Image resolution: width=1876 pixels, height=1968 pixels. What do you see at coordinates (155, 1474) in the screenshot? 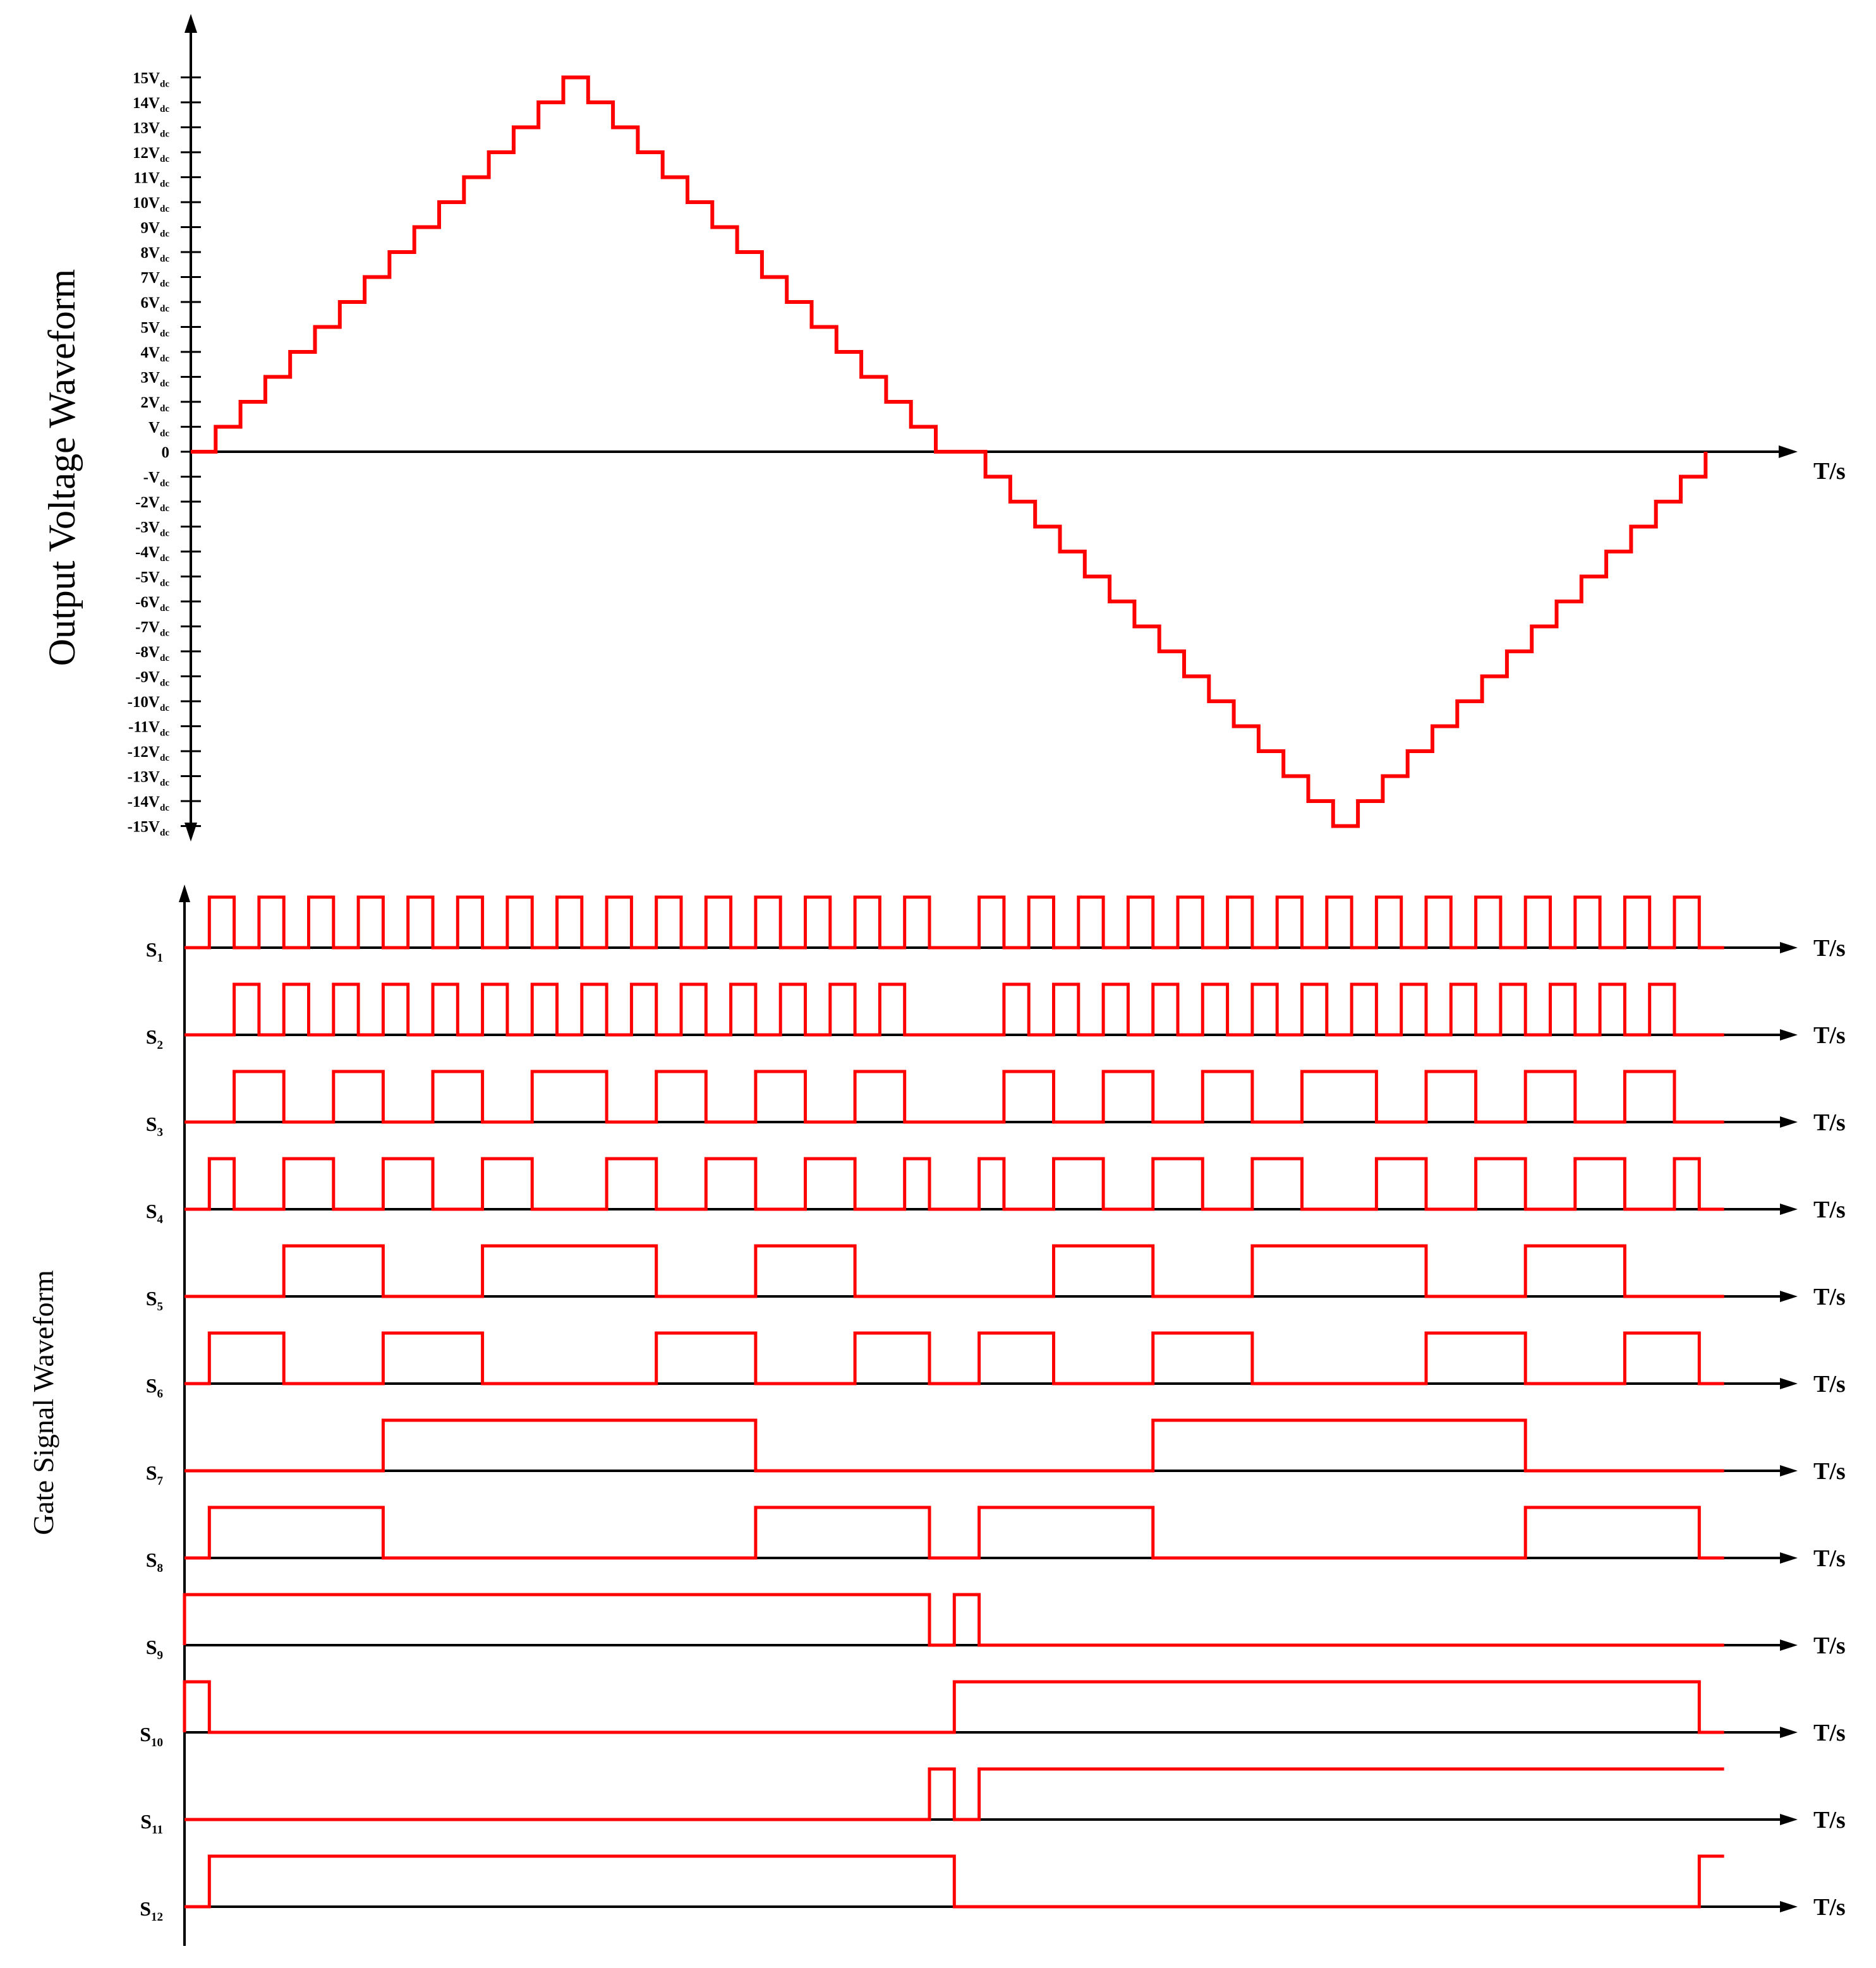
I see `gate-signal-label: S7` at bounding box center [155, 1474].